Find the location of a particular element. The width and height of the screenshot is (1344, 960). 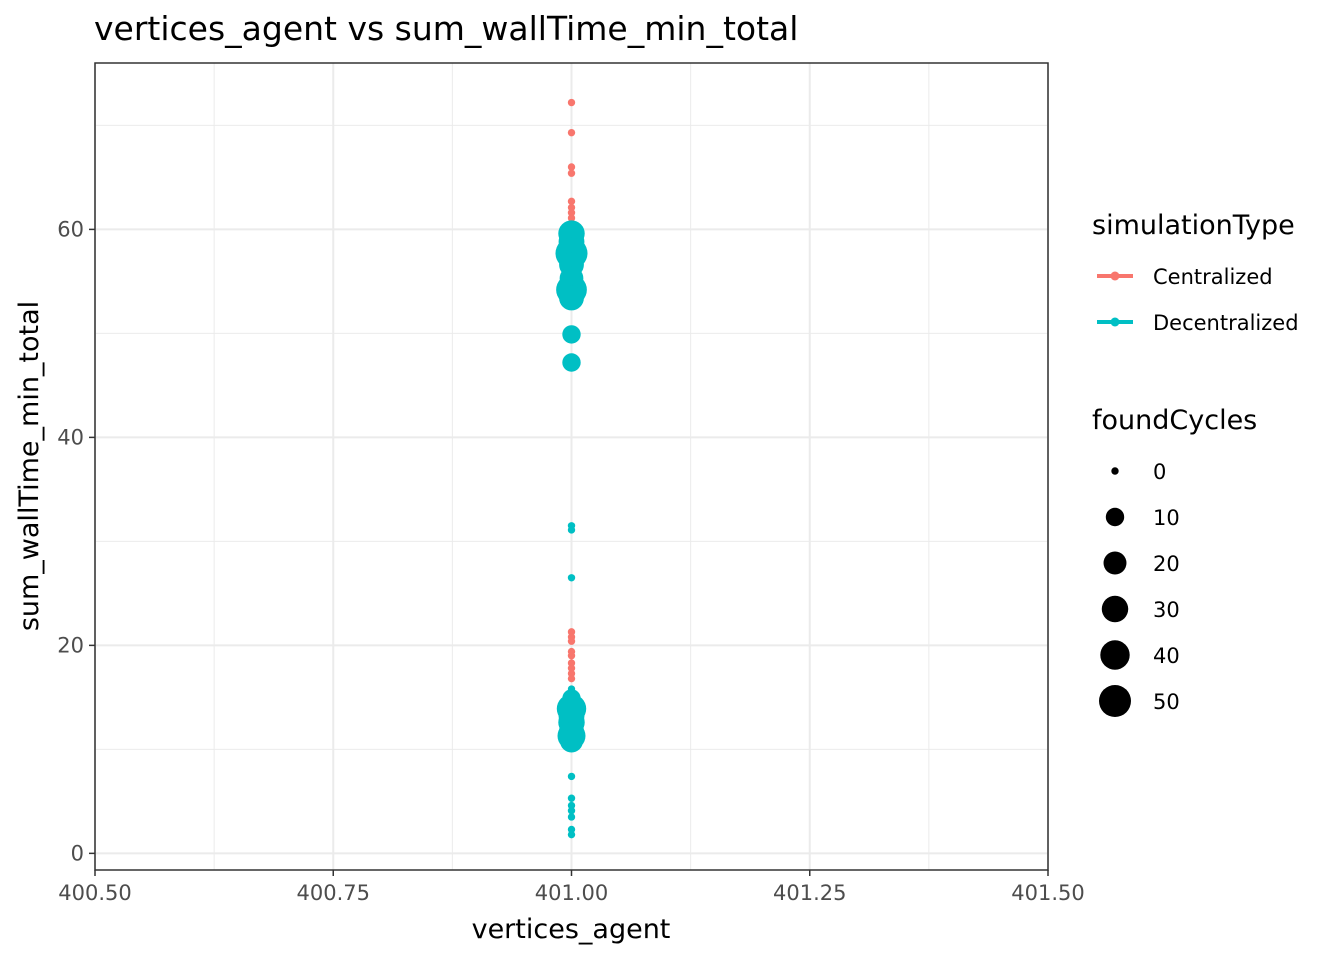

color-legend-label: Centralized is located at coordinates (1213, 277).